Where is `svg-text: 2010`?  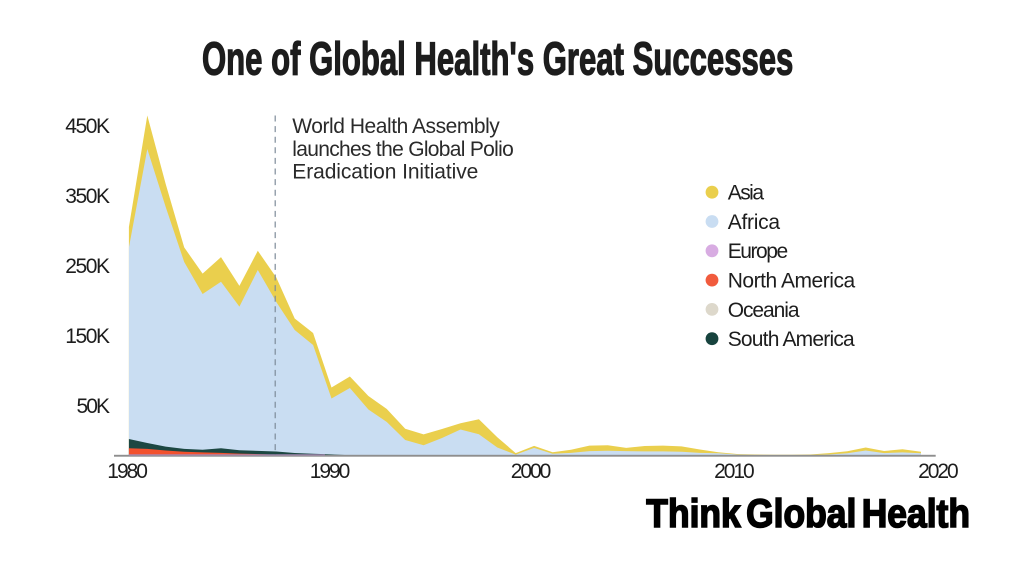 svg-text: 2010 is located at coordinates (734, 471).